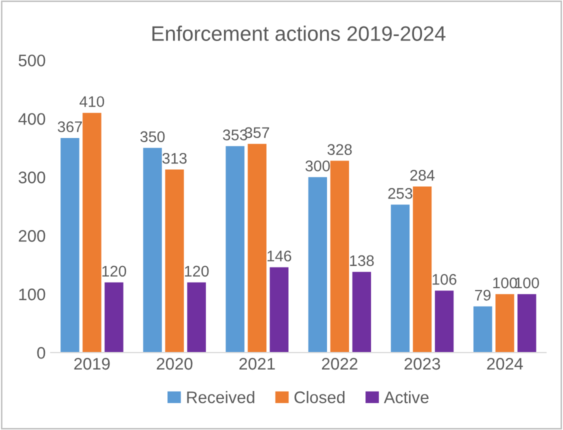  What do you see at coordinates (422, 364) in the screenshot?
I see `x-tick-label: 2023` at bounding box center [422, 364].